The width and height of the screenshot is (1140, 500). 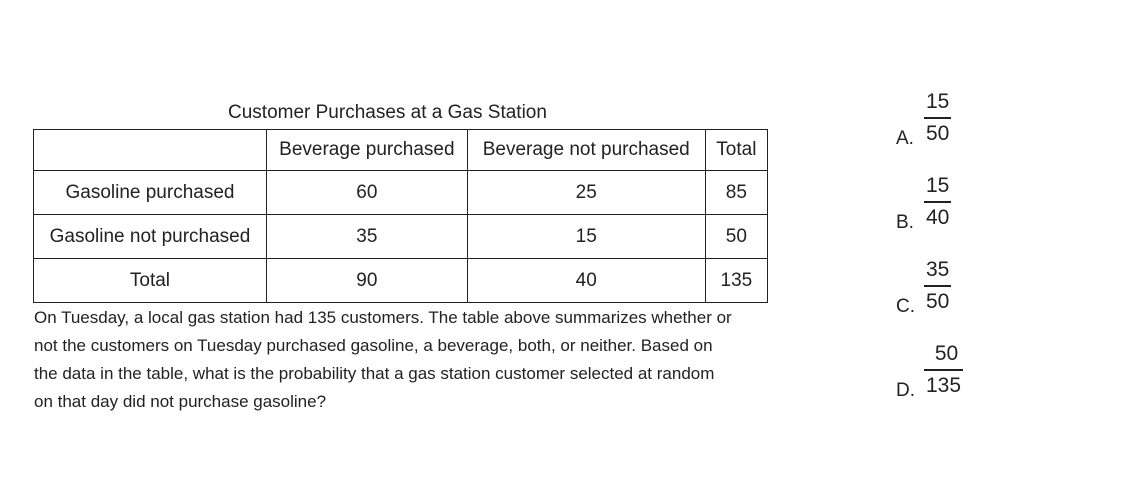 I want to click on table-row: Total 90 40 135, so click(x=401, y=280).